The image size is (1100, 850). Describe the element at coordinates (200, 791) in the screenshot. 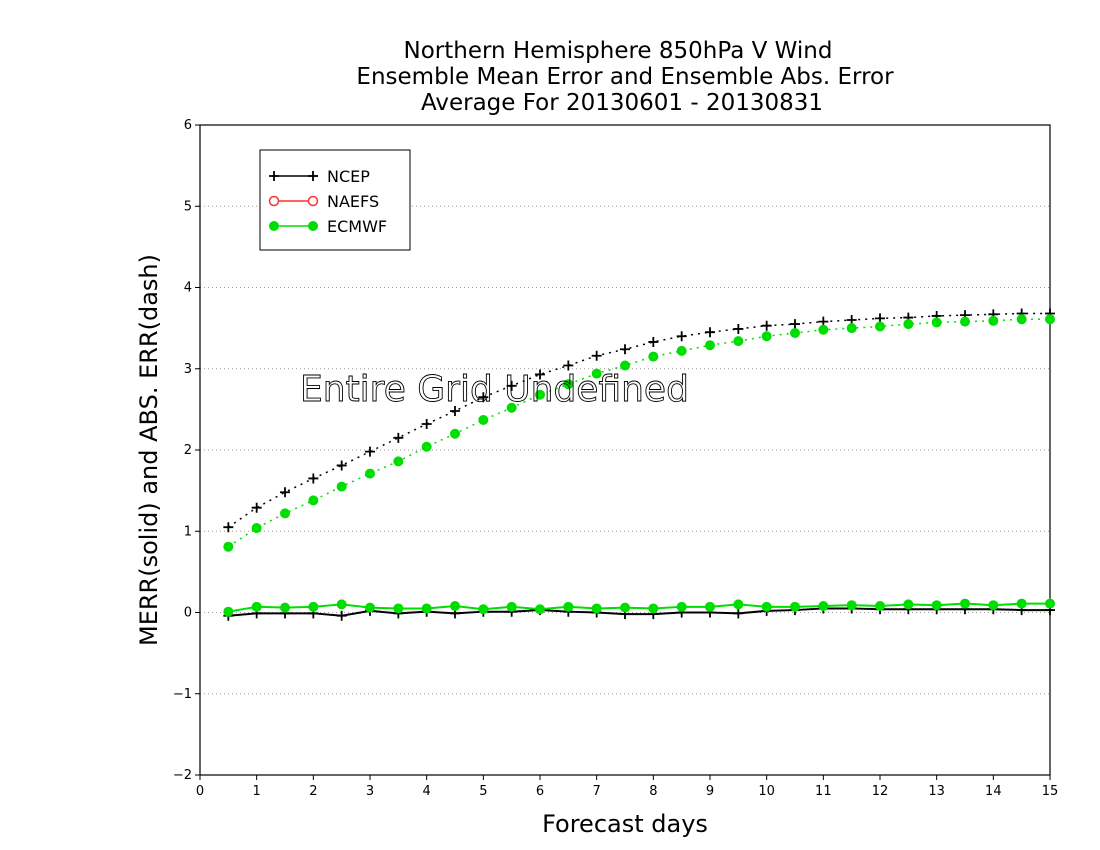

I see `x-tick-label: 0` at that location.